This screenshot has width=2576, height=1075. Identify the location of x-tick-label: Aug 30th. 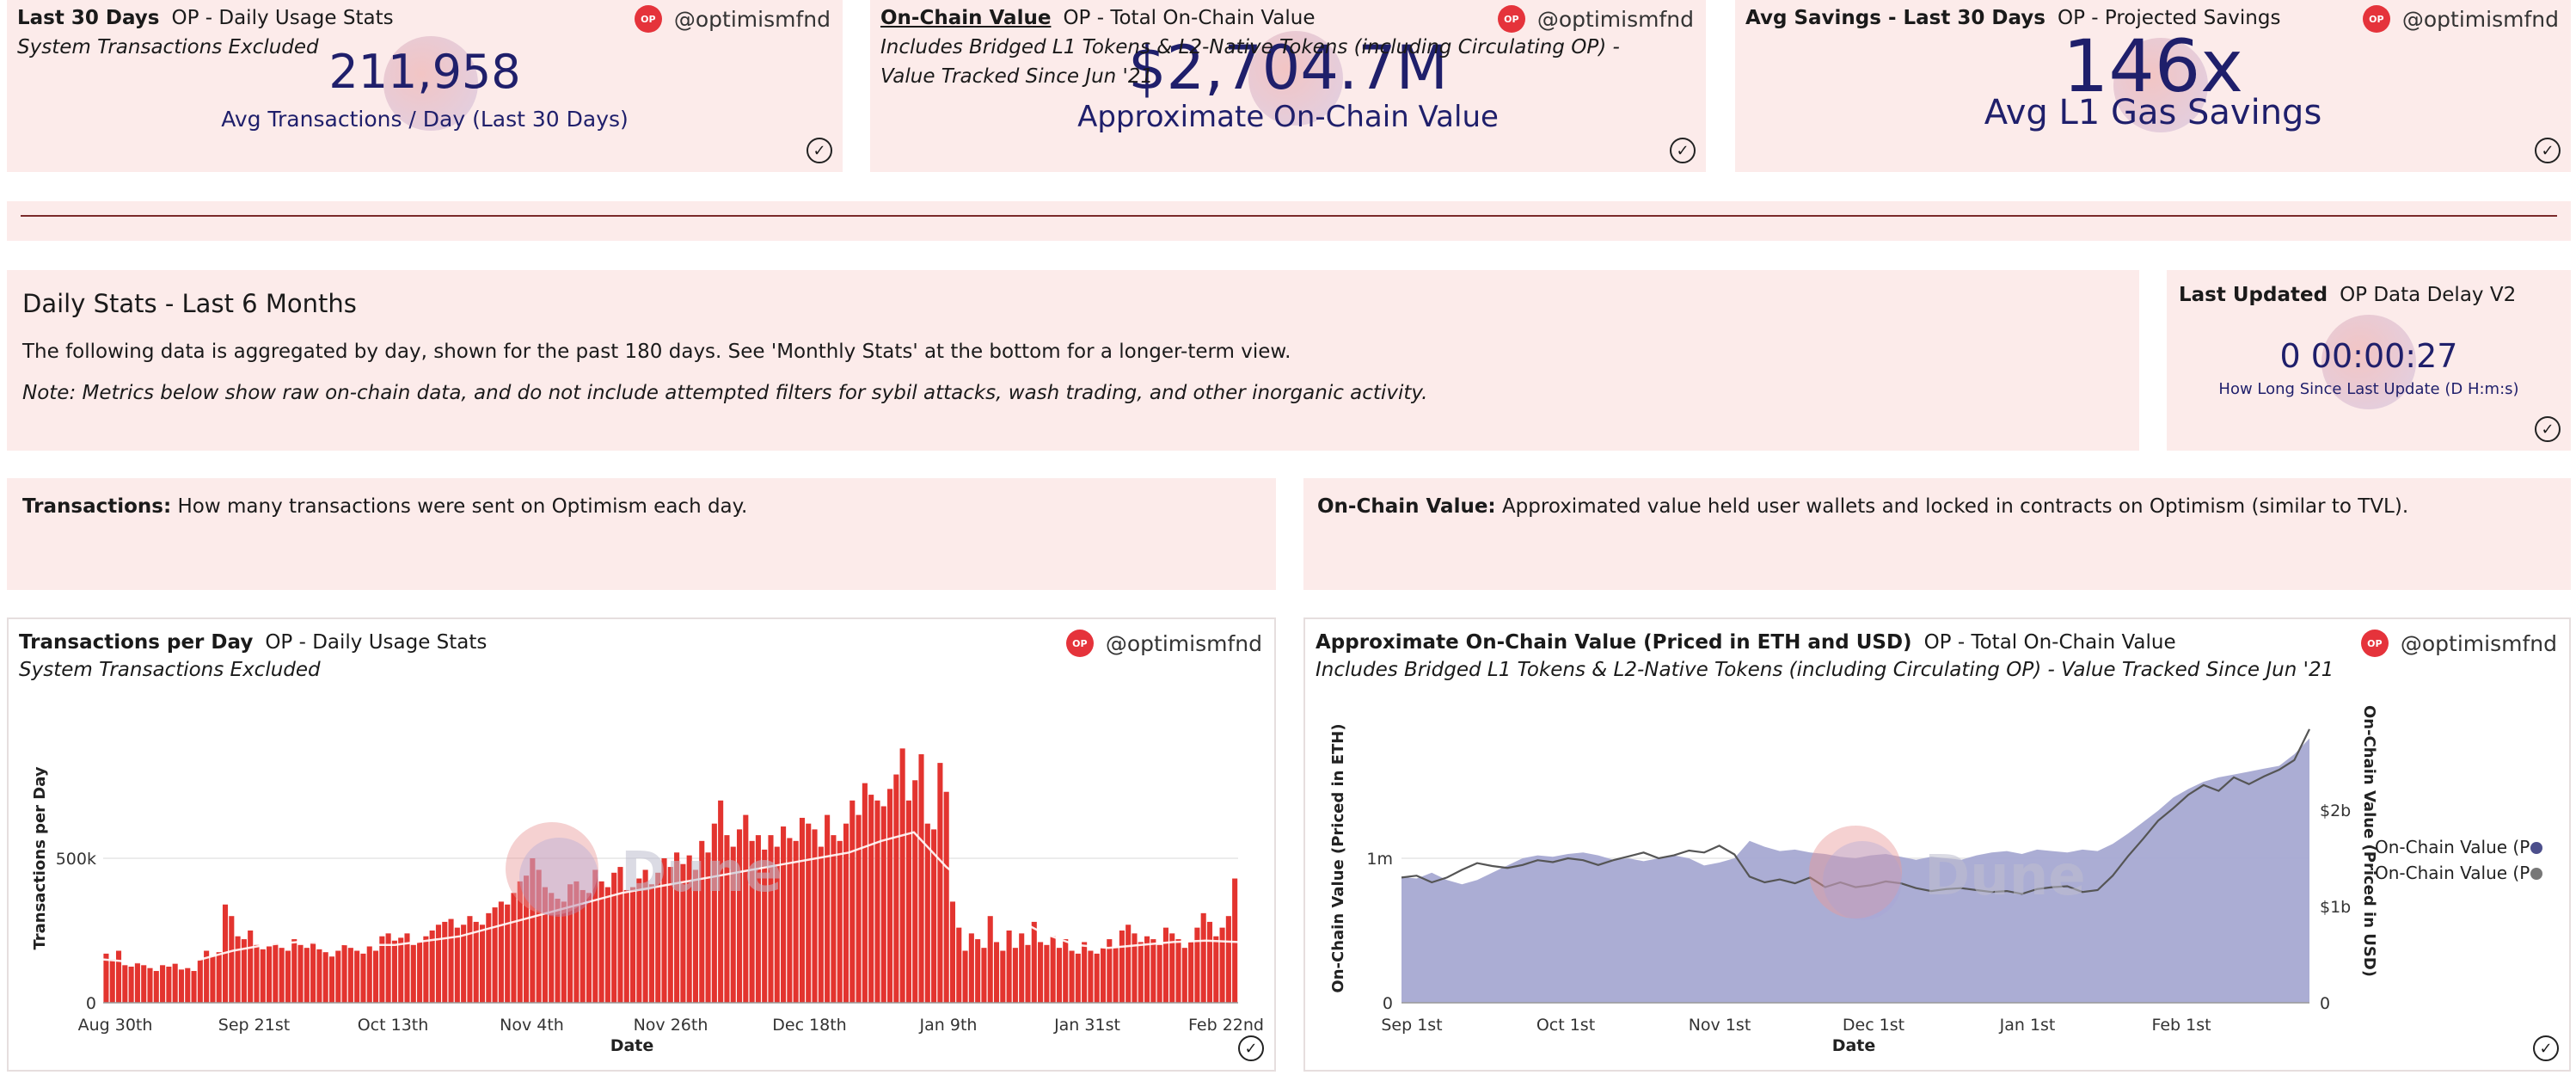
(115, 1025).